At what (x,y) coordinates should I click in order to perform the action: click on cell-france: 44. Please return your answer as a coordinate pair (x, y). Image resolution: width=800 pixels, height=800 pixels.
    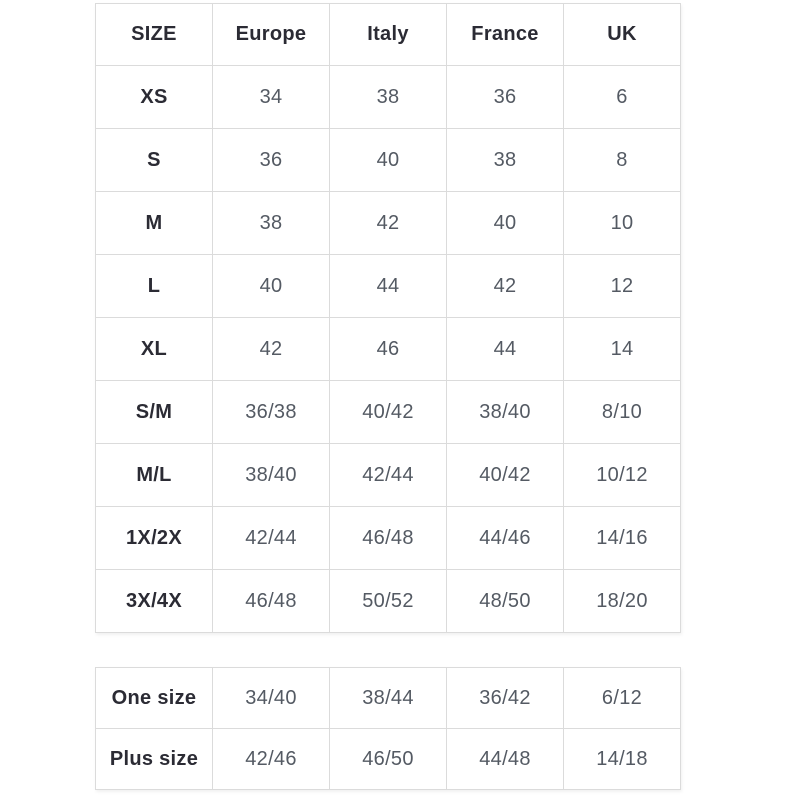
    Looking at the image, I should click on (505, 349).